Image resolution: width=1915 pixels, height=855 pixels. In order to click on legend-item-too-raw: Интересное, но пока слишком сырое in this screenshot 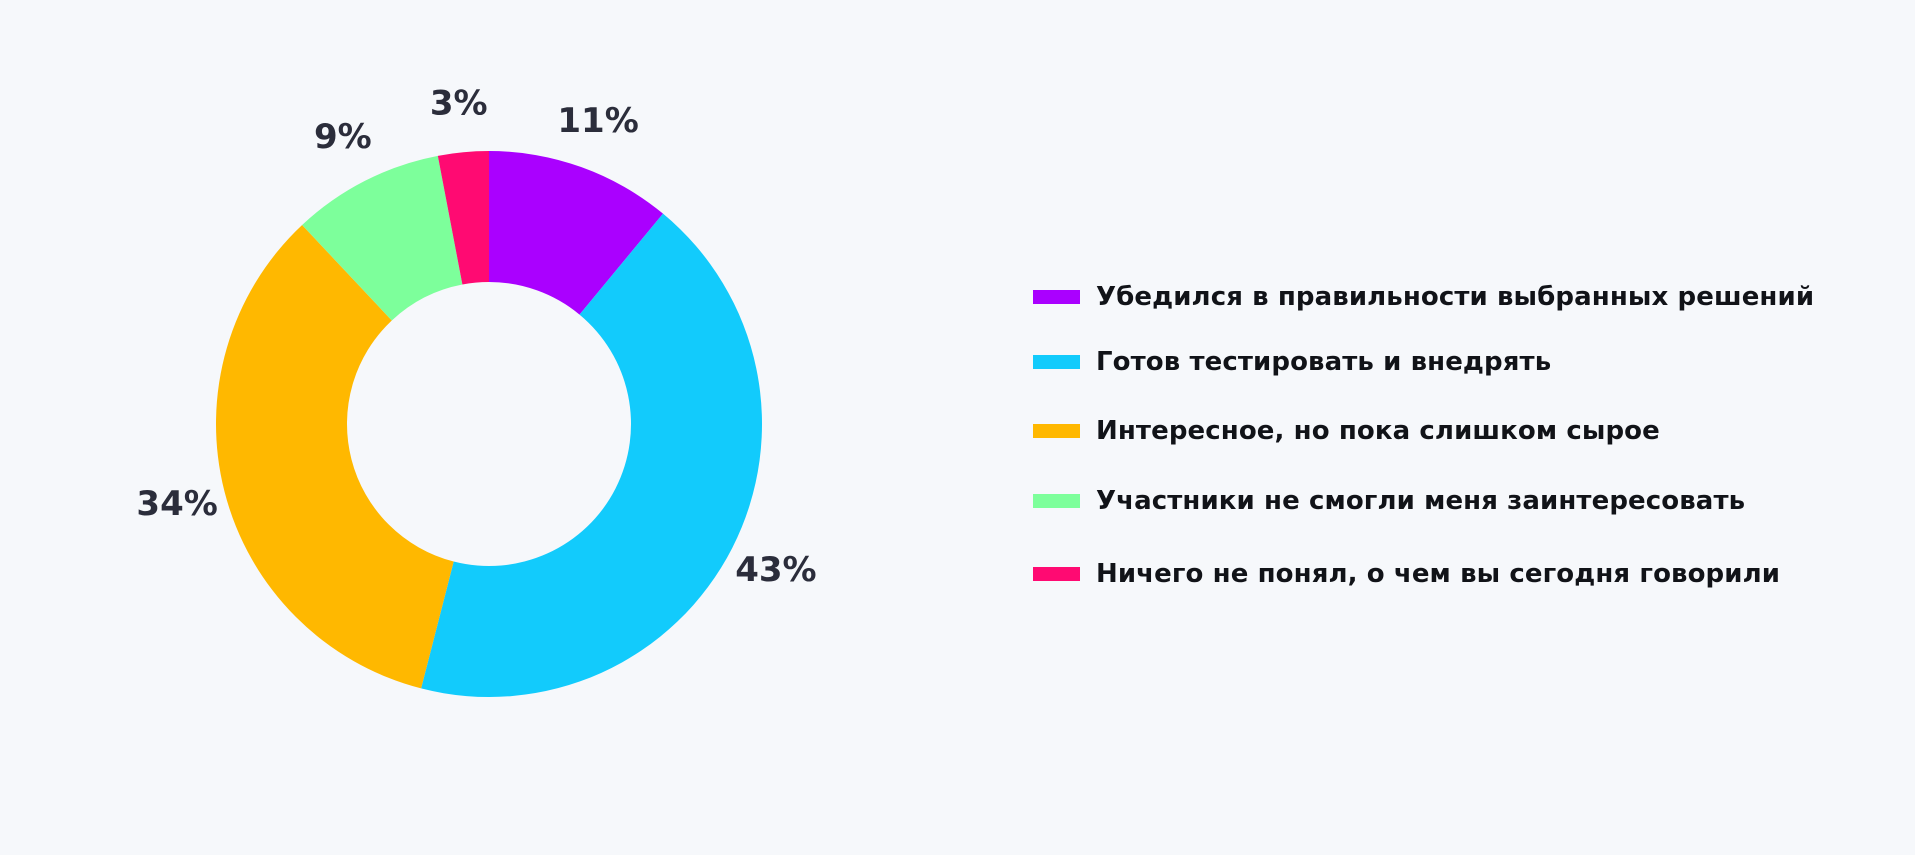, I will do `click(1346, 431)`.